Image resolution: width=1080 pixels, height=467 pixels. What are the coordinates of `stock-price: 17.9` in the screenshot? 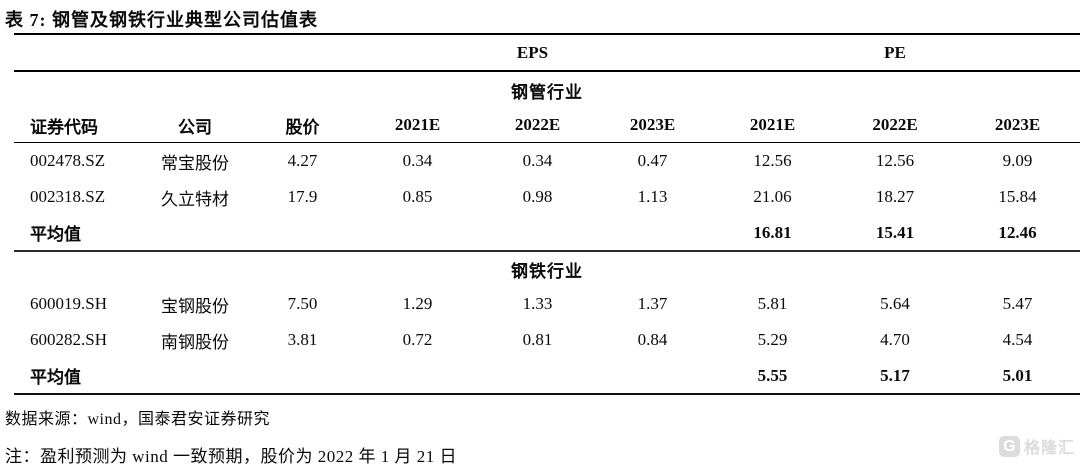 It's located at (302, 196).